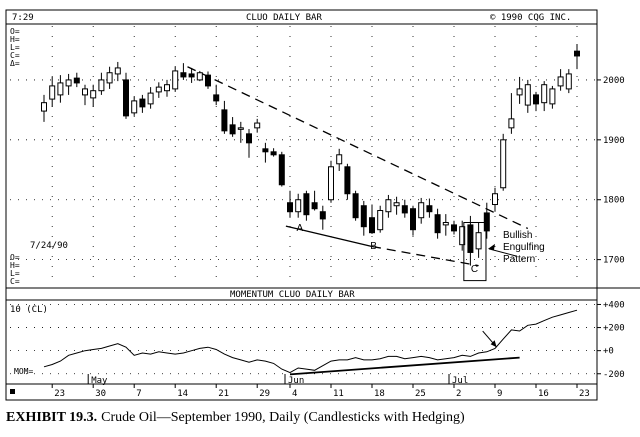 The image size is (640, 437). I want to click on point-label-a: A, so click(300, 228).